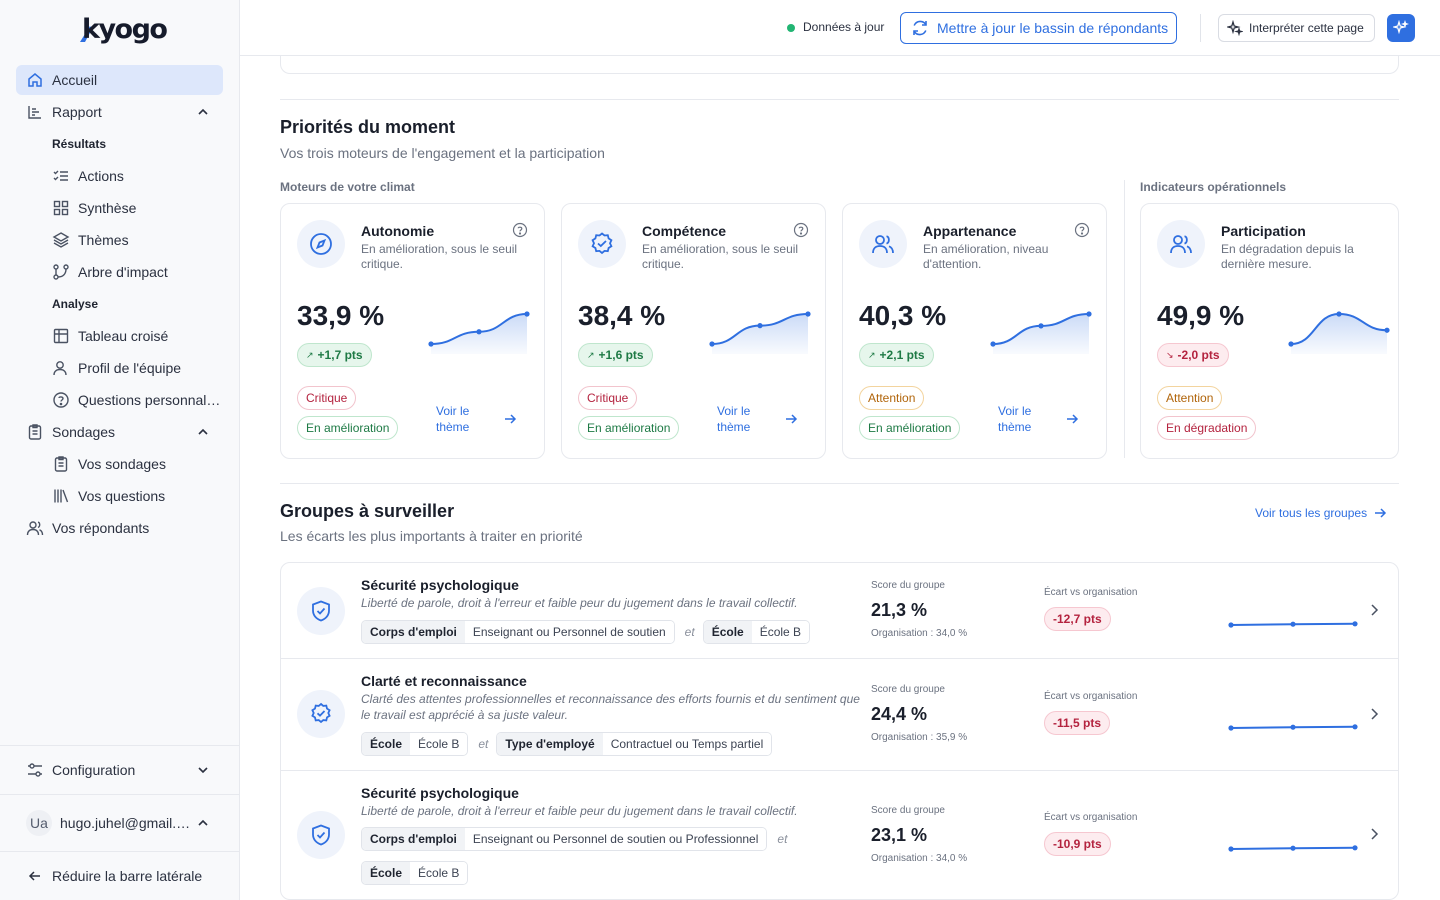 The height and width of the screenshot is (900, 1440). What do you see at coordinates (35, 876) in the screenshot?
I see `arrow-left-icon` at bounding box center [35, 876].